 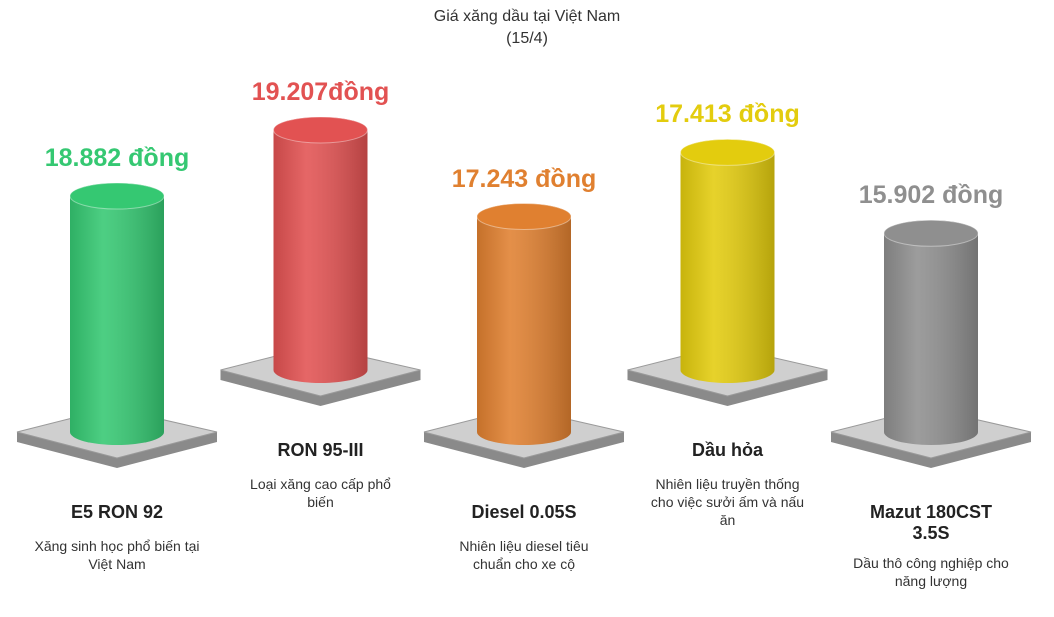 What do you see at coordinates (117, 555) in the screenshot?
I see `description: Xăng sinh học phổ biến tại Việt Nam` at bounding box center [117, 555].